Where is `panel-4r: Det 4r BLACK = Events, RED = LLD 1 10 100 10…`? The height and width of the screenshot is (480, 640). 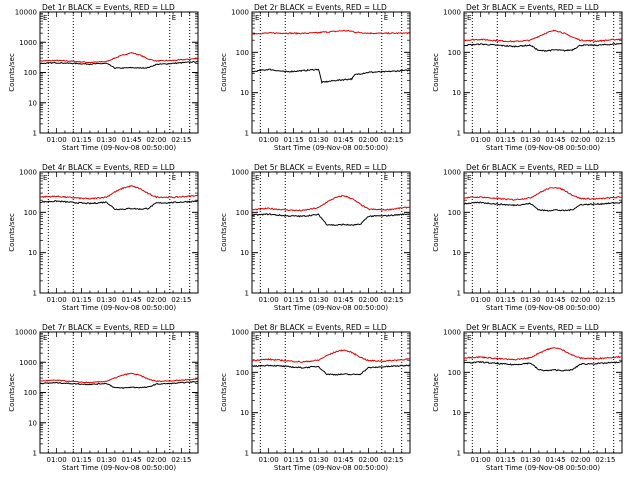
panel-4r: Det 4r BLACK = Events, RED = LLD 1 10 100 10… is located at coordinates (103, 237).